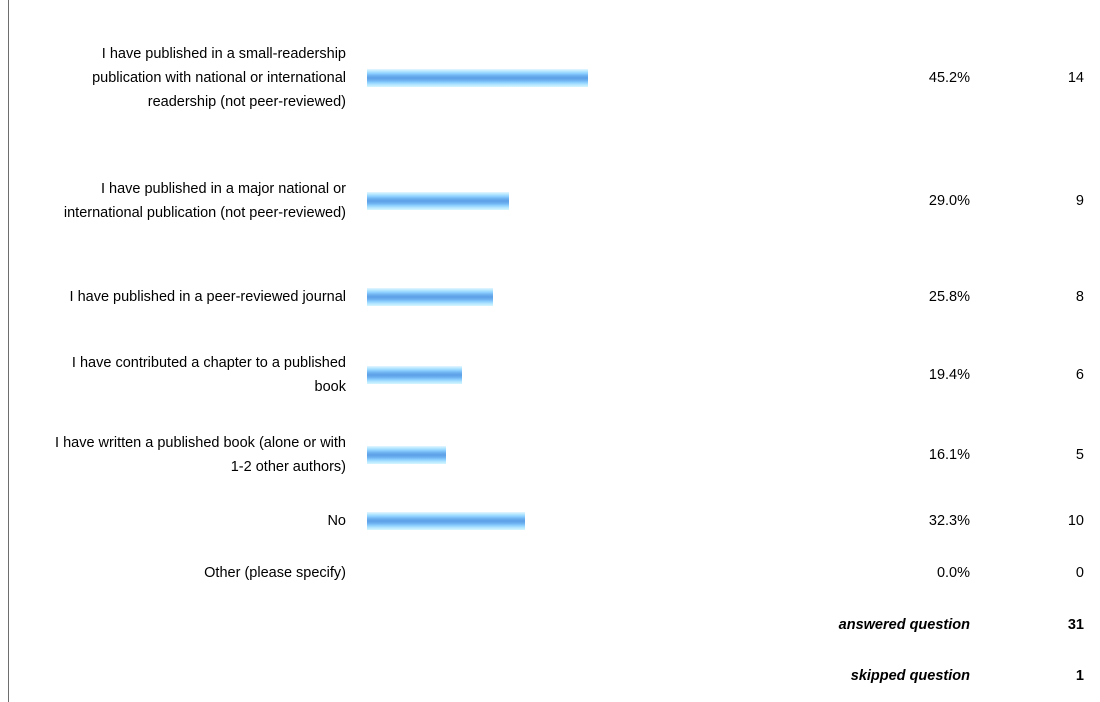  I want to click on row-count: 14, so click(1075, 78).